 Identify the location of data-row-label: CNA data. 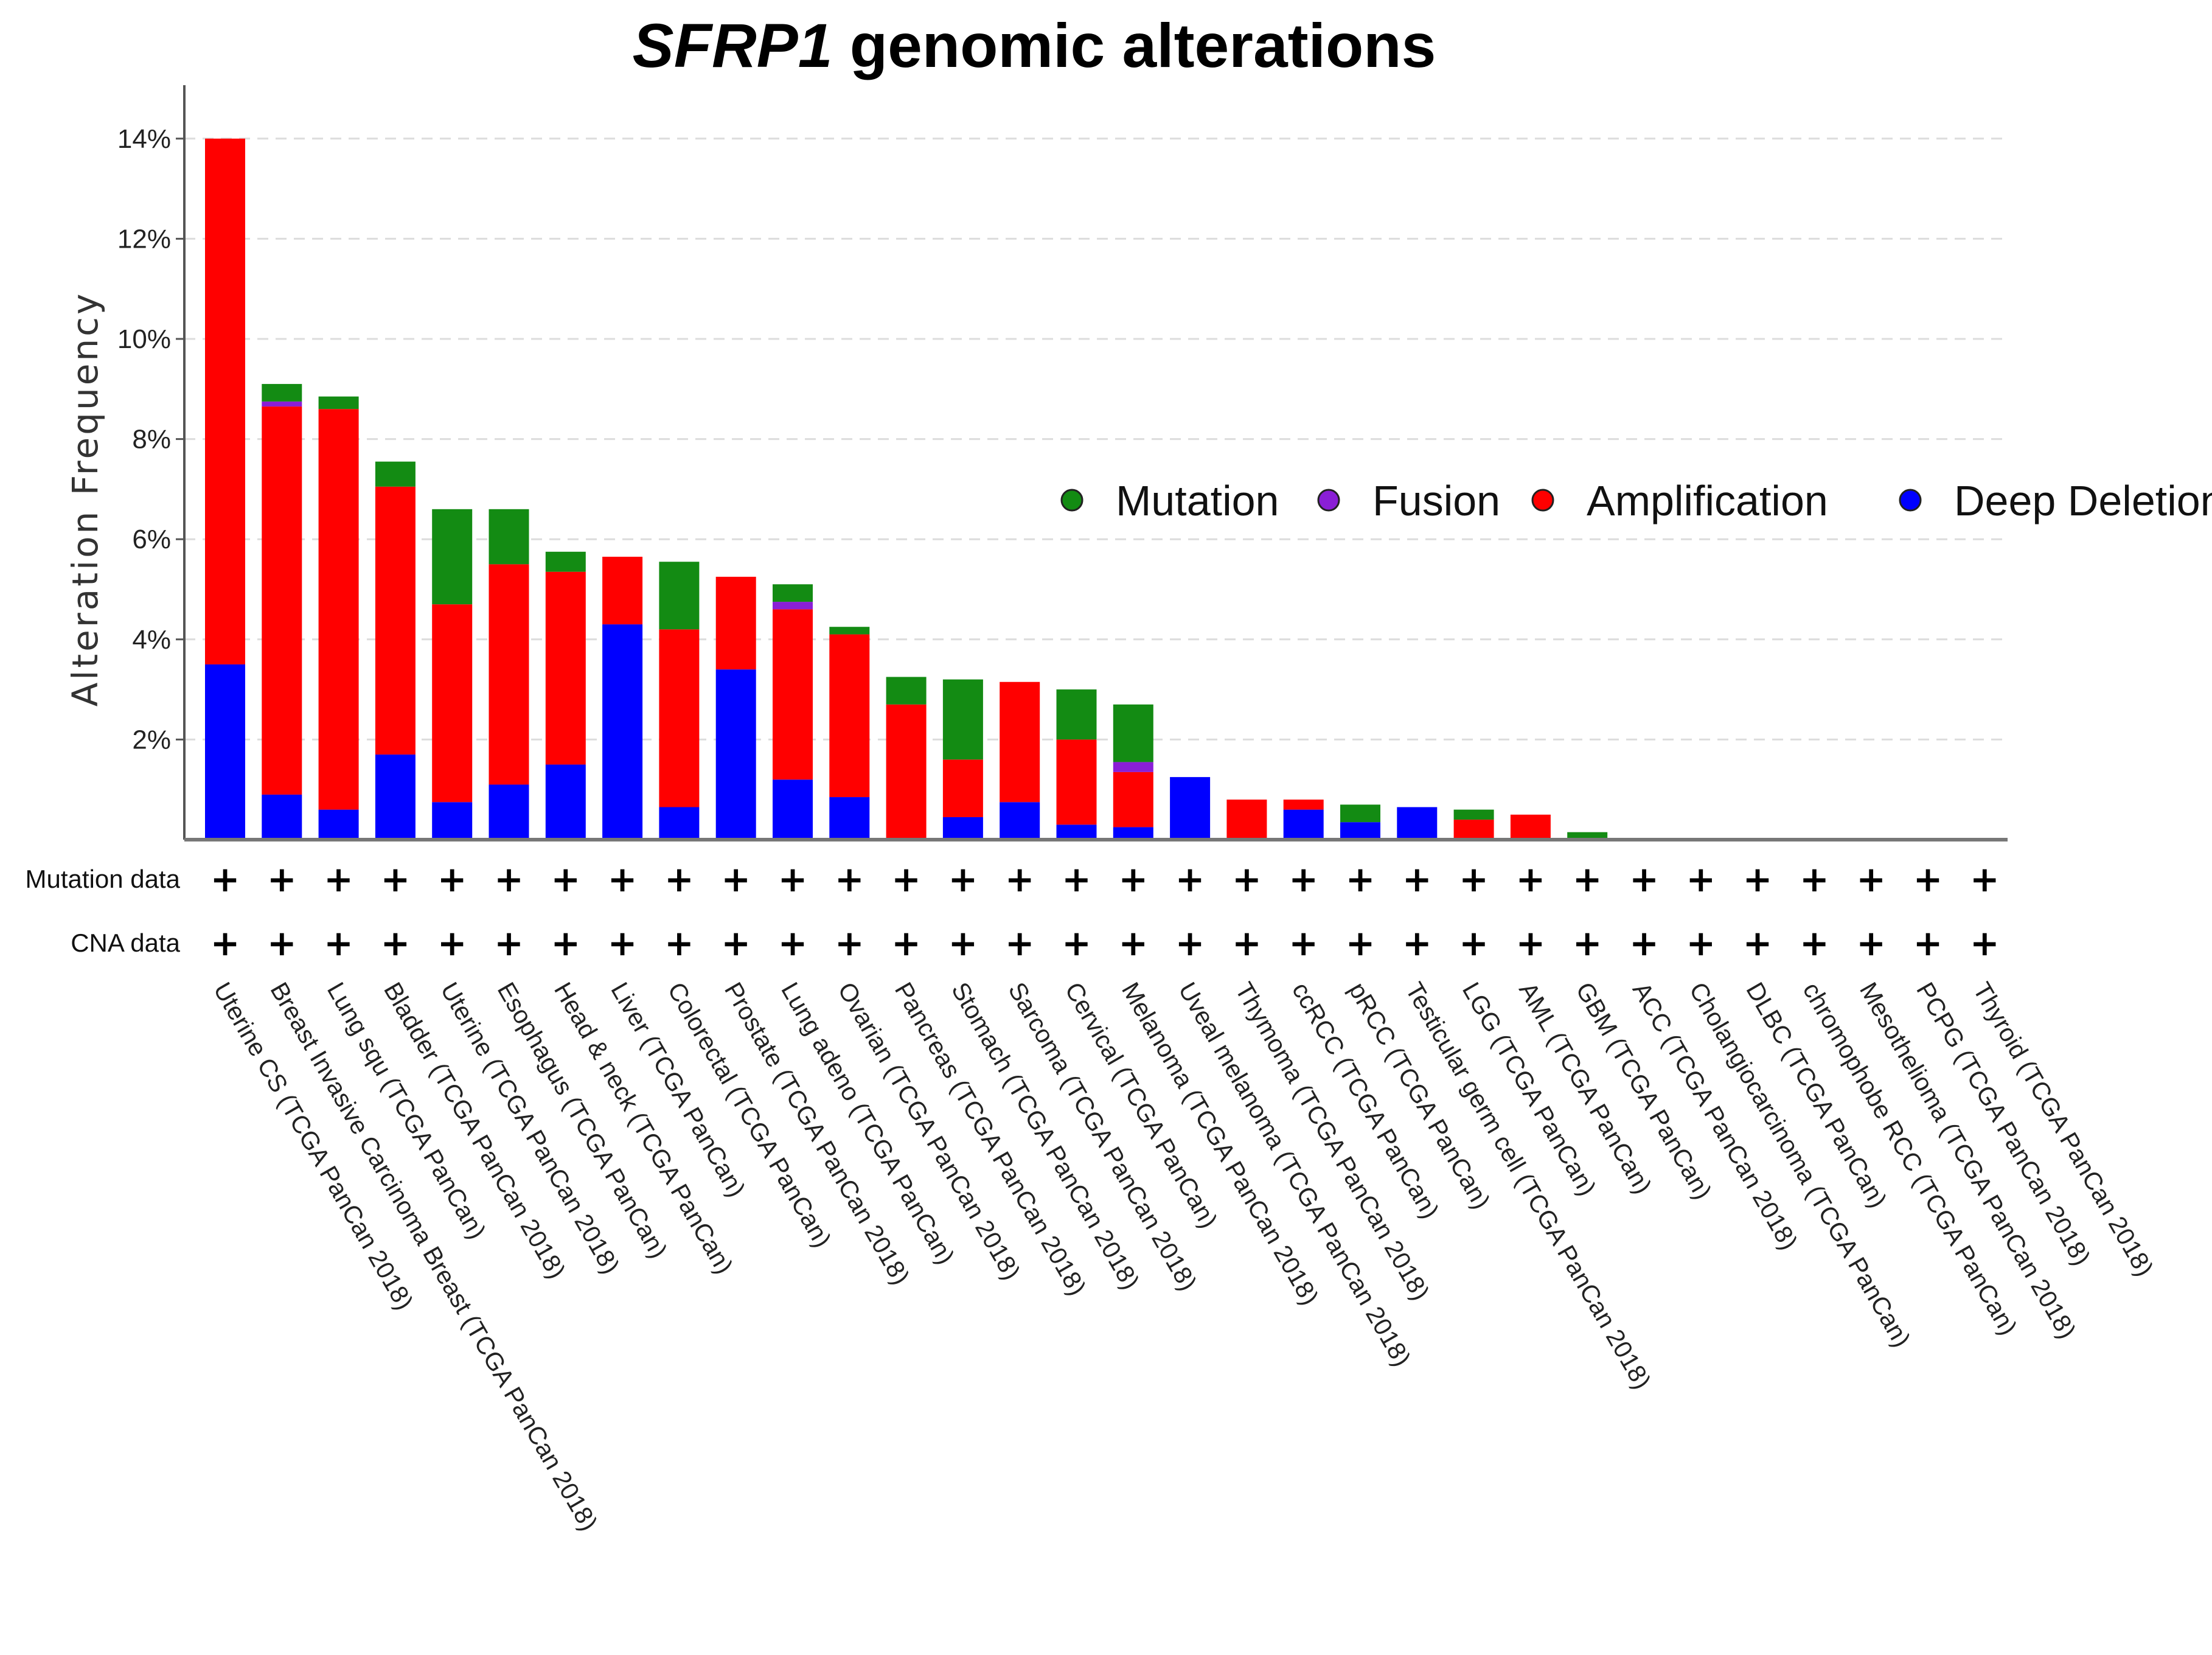
(125, 943).